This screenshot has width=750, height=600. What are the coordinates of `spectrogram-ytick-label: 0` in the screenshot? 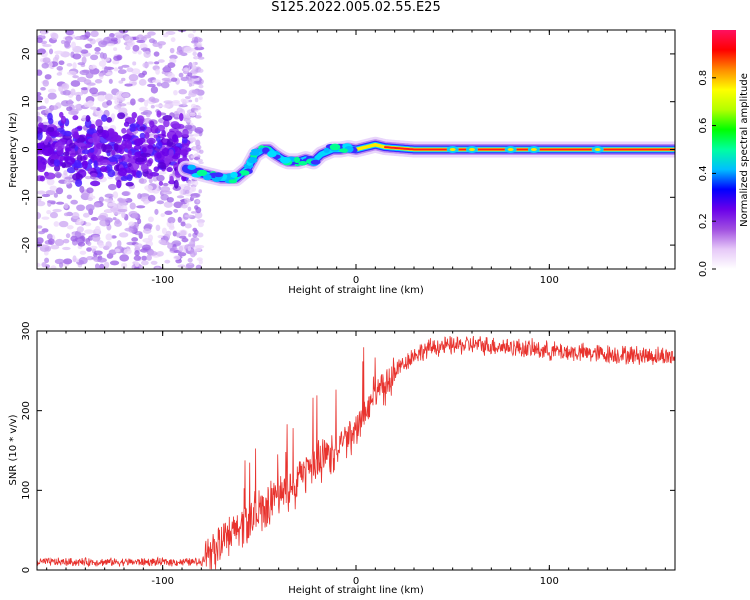 It's located at (26, 149).